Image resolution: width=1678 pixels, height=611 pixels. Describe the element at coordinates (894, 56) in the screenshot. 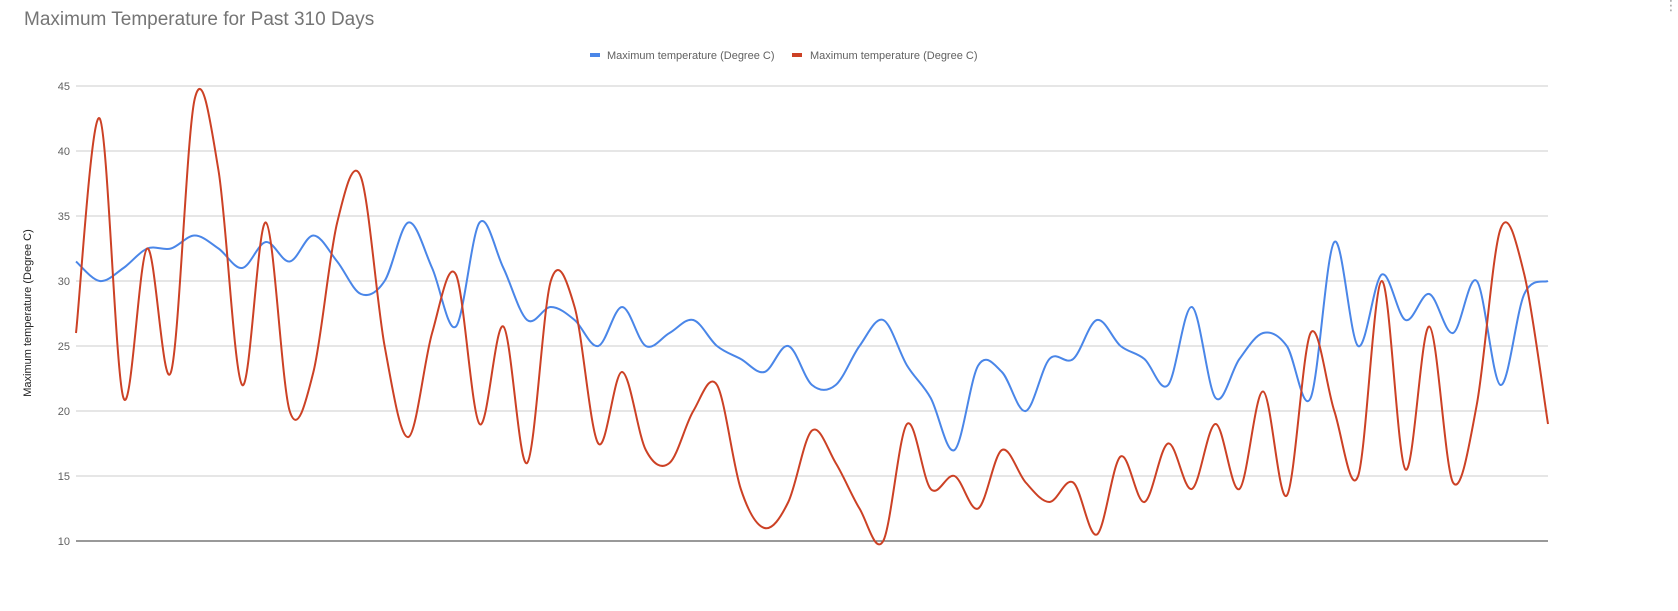

I see `legend-label-series-2: Maximum temperature (Degree C)` at that location.